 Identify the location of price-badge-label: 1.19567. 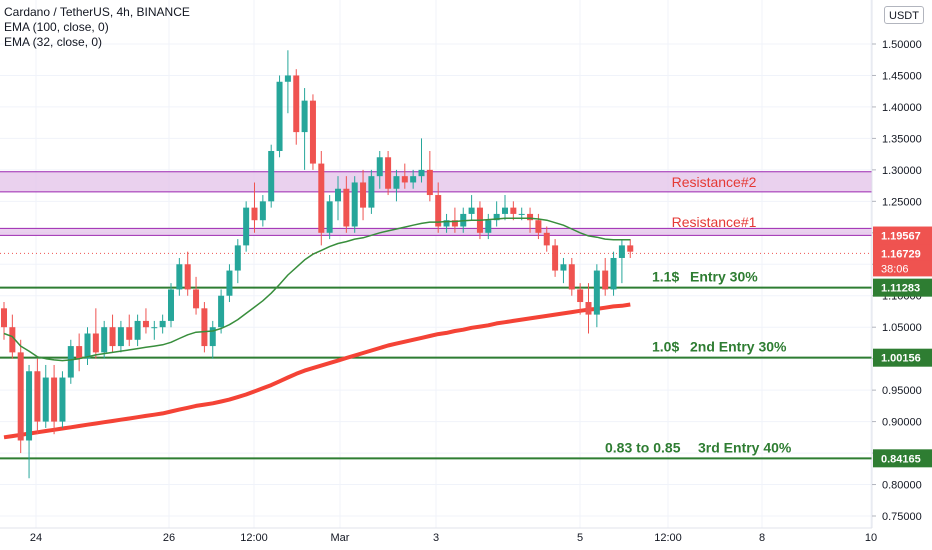
(901, 237).